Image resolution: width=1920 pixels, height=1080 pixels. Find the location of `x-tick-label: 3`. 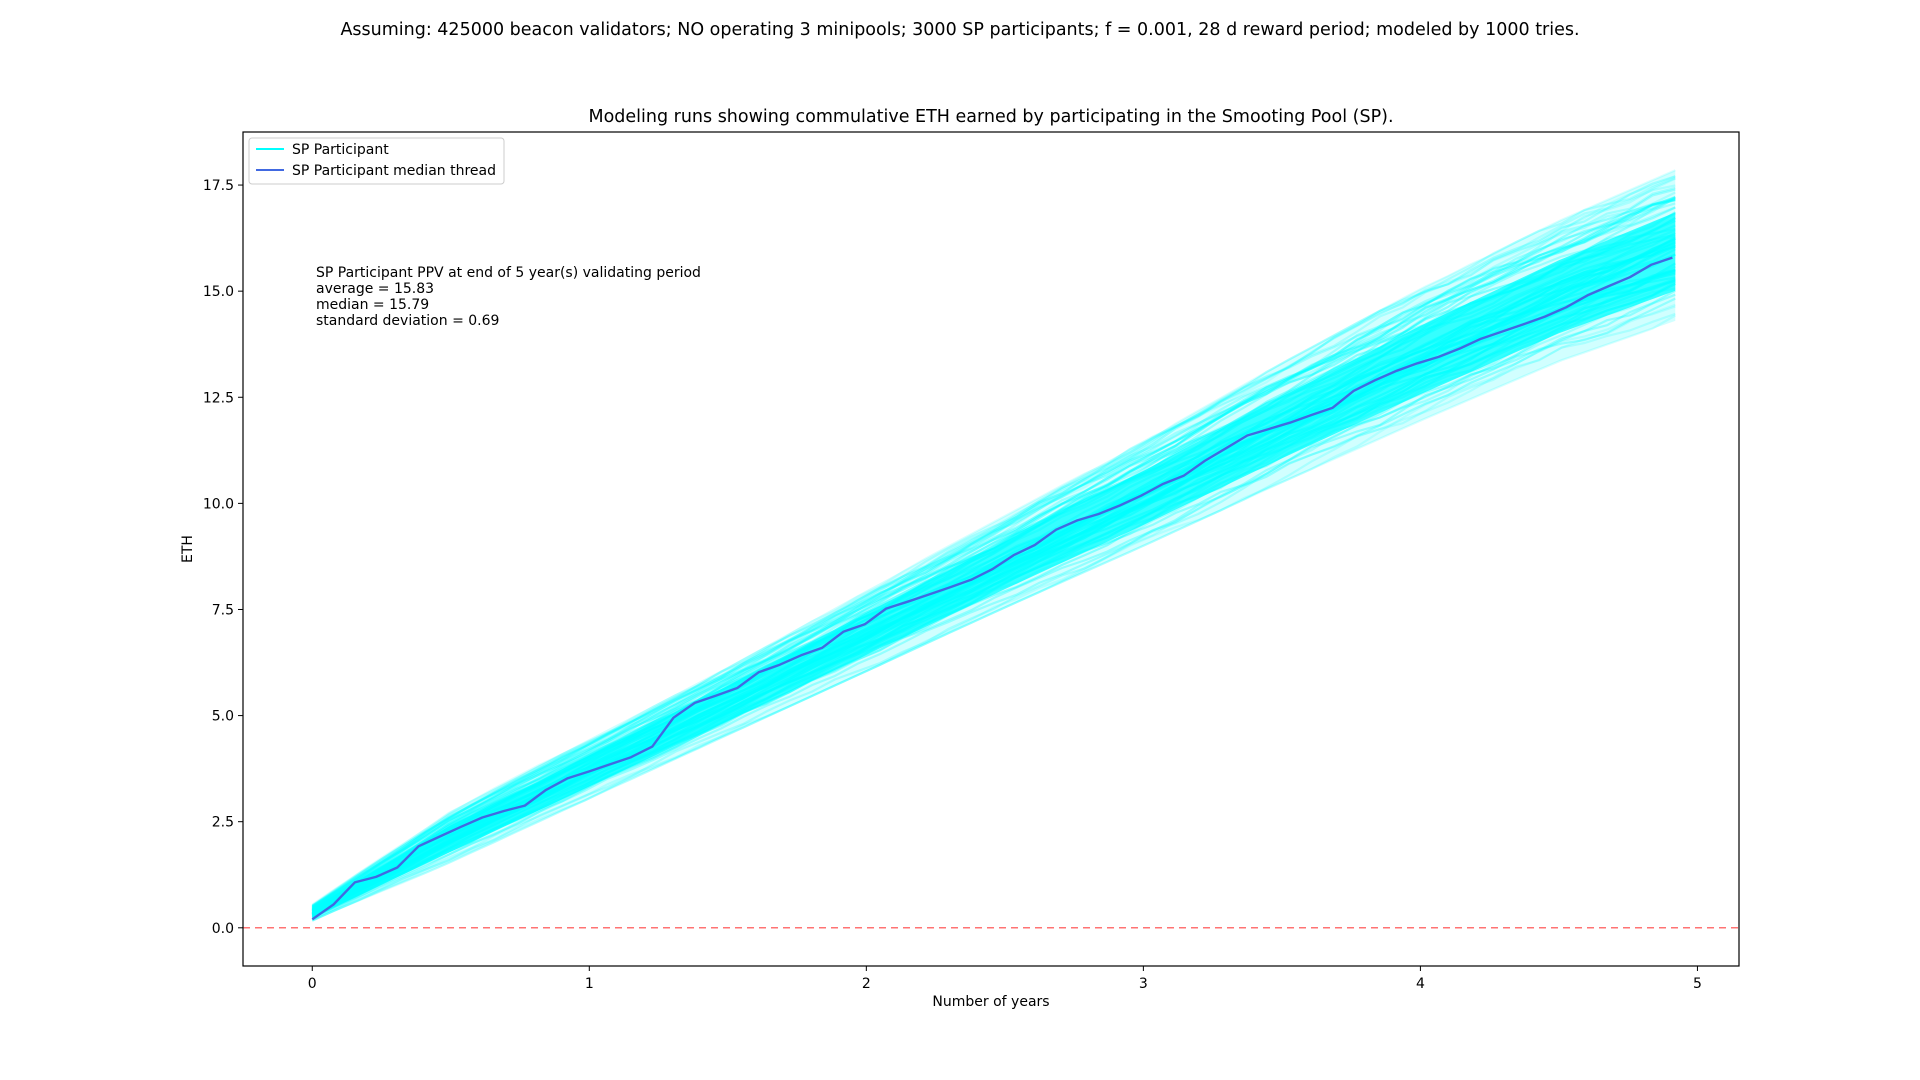

x-tick-label: 3 is located at coordinates (1143, 984).